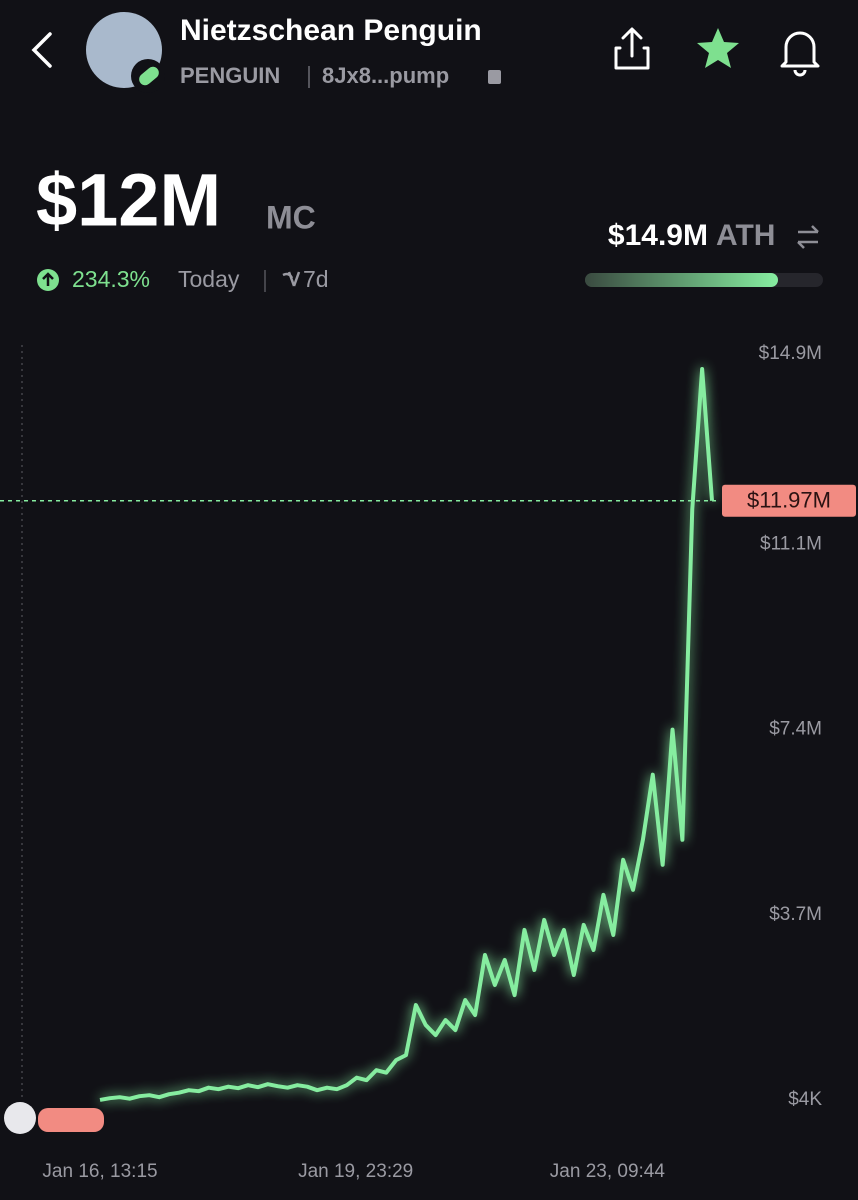 The image size is (858, 1200). What do you see at coordinates (808, 237) in the screenshot?
I see `swap-icon` at bounding box center [808, 237].